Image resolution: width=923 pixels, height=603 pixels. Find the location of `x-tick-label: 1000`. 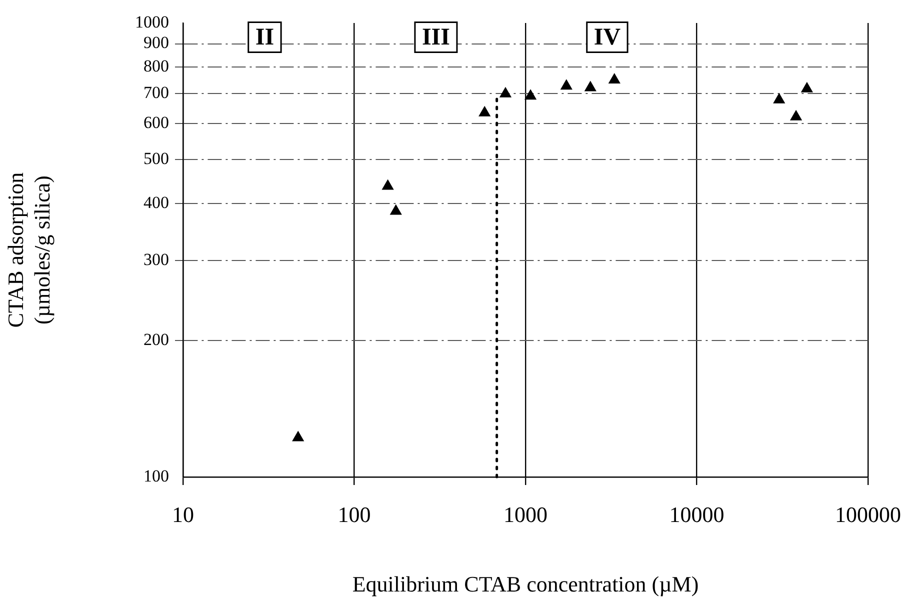

x-tick-label: 1000 is located at coordinates (526, 514).